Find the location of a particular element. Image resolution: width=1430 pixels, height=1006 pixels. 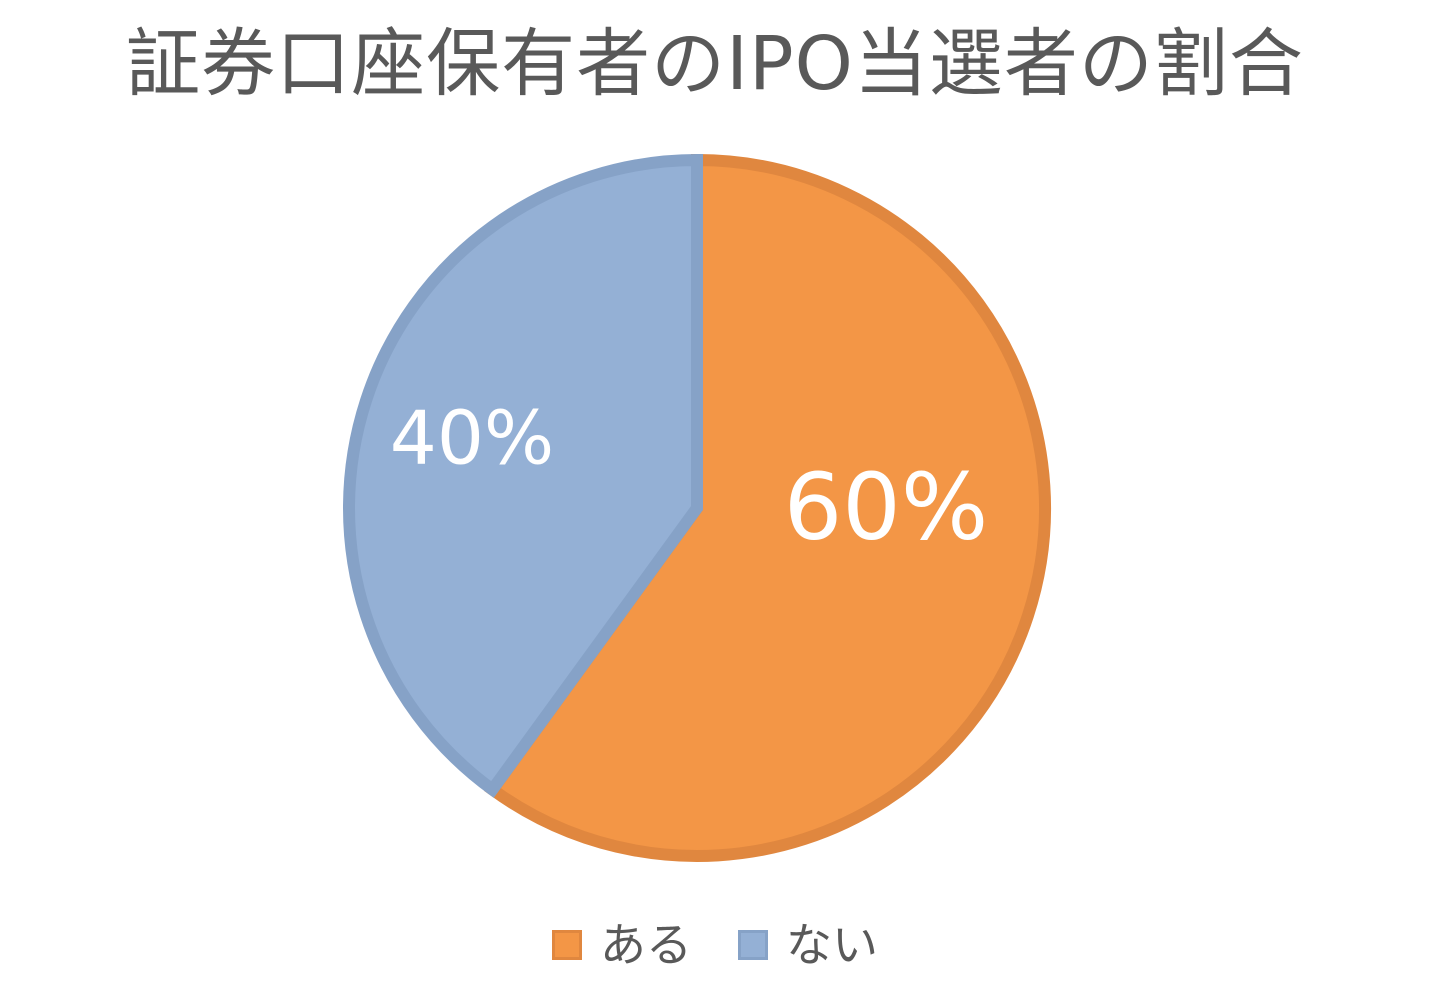

data-label-nai: 40% is located at coordinates (472, 439).